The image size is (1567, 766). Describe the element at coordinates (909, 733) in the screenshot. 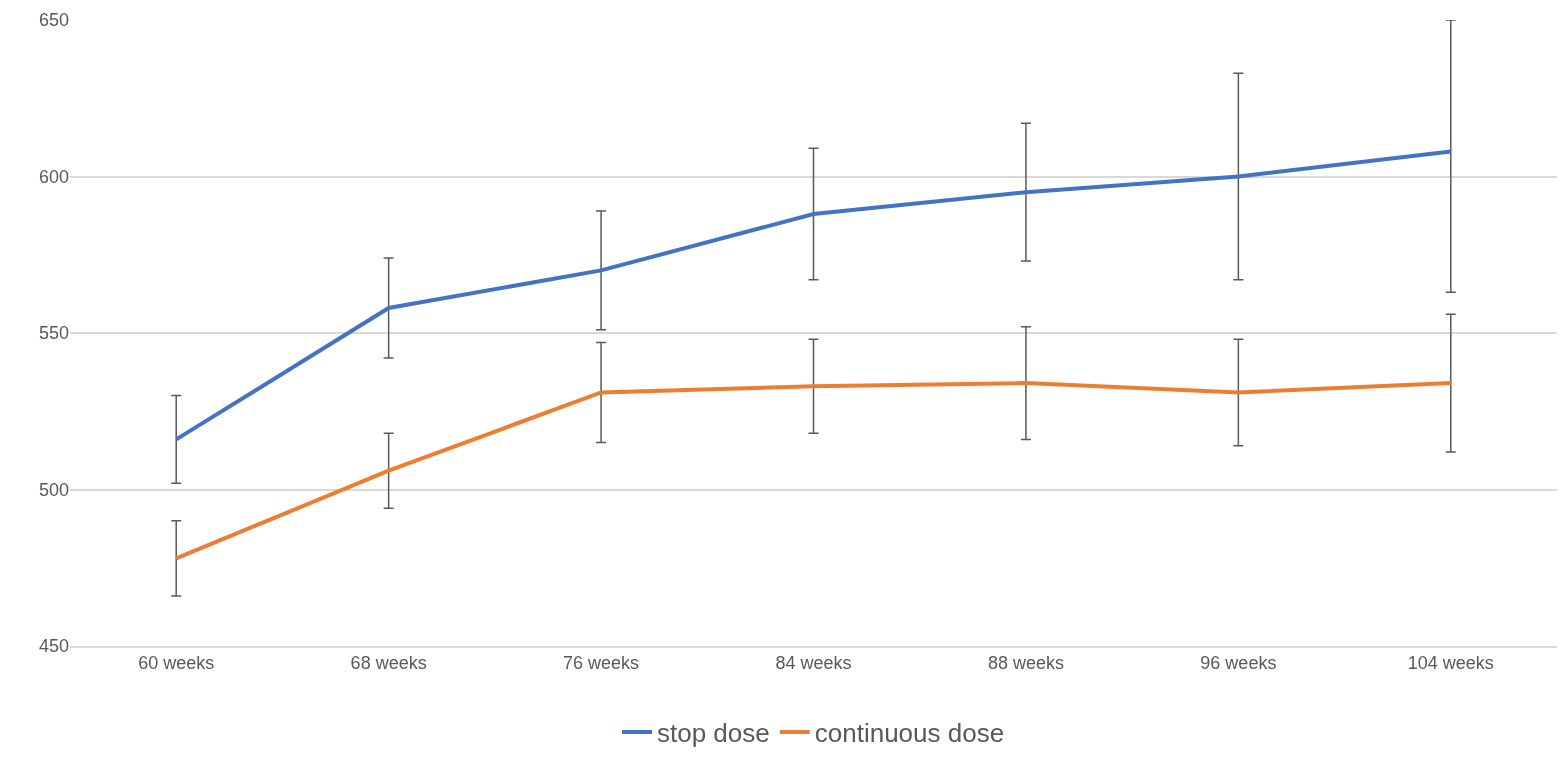

I see `legend-label: continuous dose` at that location.